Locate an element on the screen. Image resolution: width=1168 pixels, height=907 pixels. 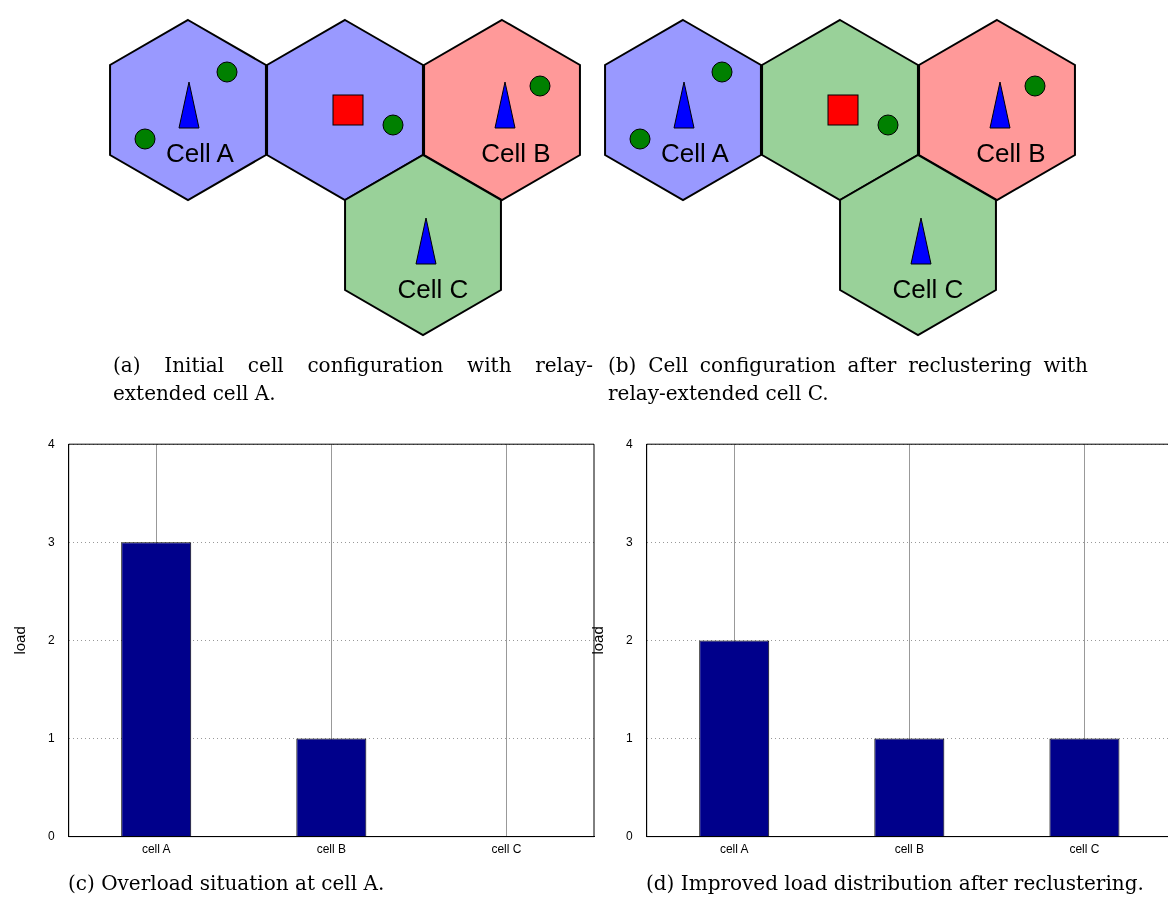
text: (b) Cell configuration after reclustering with relay-extended cell C. is located at coordinates (848, 379).